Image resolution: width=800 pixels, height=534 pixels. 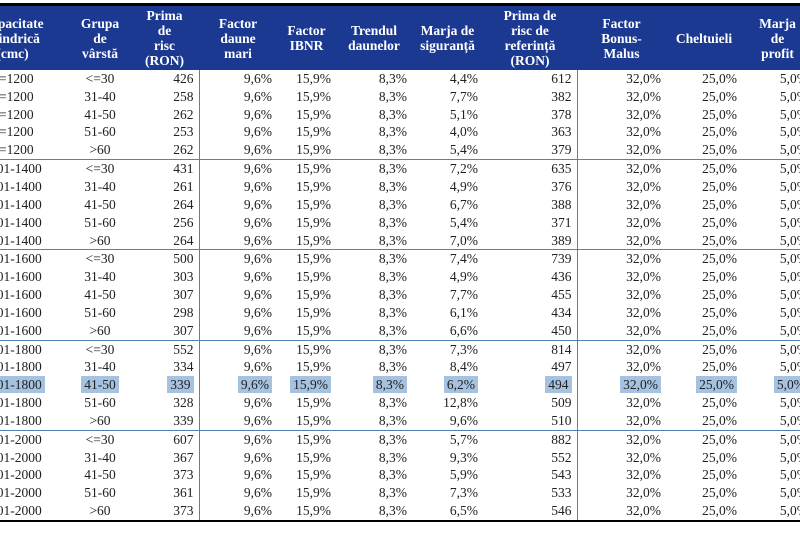 What do you see at coordinates (165, 187) in the screenshot?
I see `table-cell: 261` at bounding box center [165, 187].